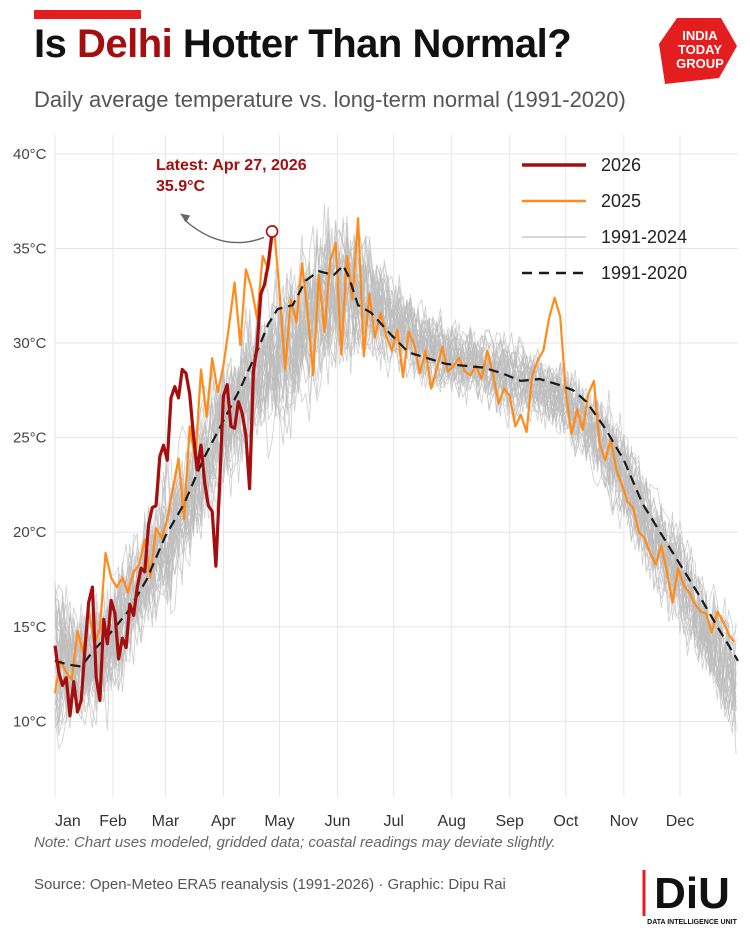  What do you see at coordinates (621, 165) in the screenshot?
I see `legend-label-2026: 2026` at bounding box center [621, 165].